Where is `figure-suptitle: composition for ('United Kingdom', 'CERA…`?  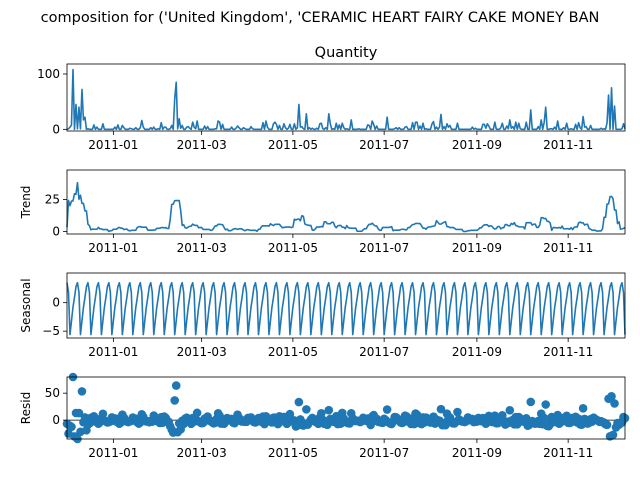 figure-suptitle: composition for ('United Kingdom', 'CERA… is located at coordinates (320, 18).